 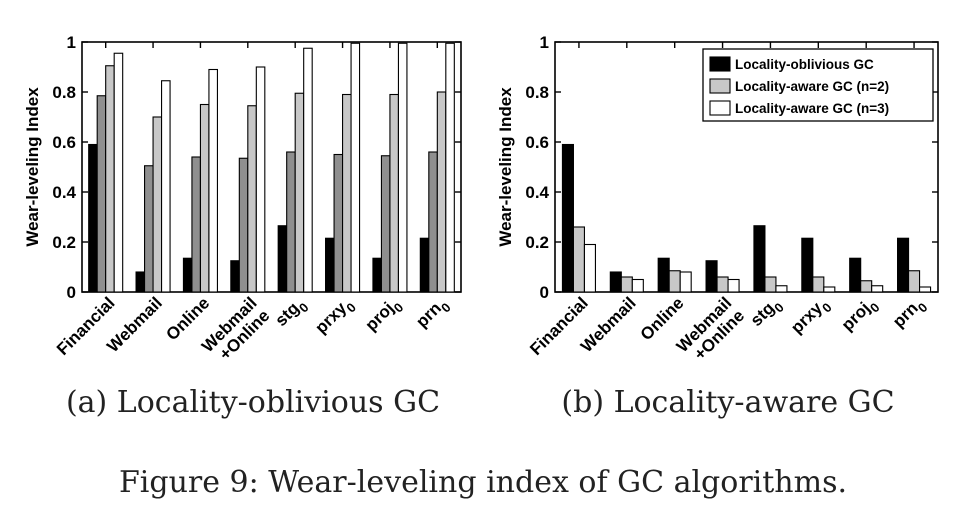 What do you see at coordinates (812, 86) in the screenshot?
I see `legend-label: Locality-aware GC (n=2)` at bounding box center [812, 86].